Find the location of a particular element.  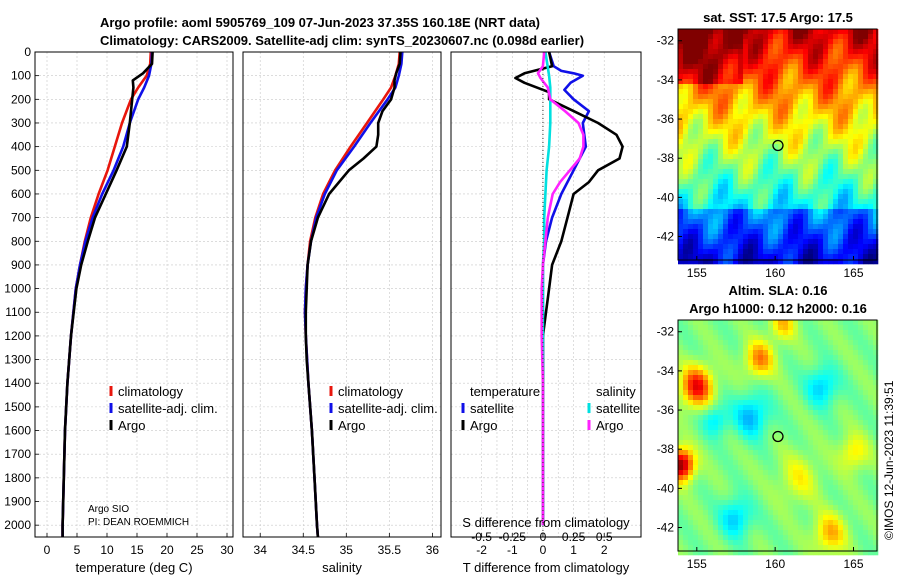

y-tick-label: 200 is located at coordinates (21, 99).